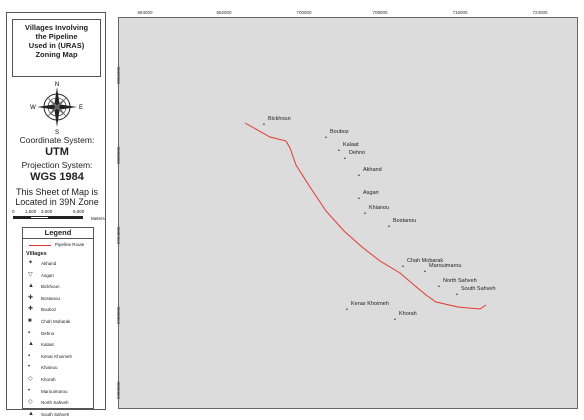  I want to click on village-symbol-icon: ▽, so click(30, 274).